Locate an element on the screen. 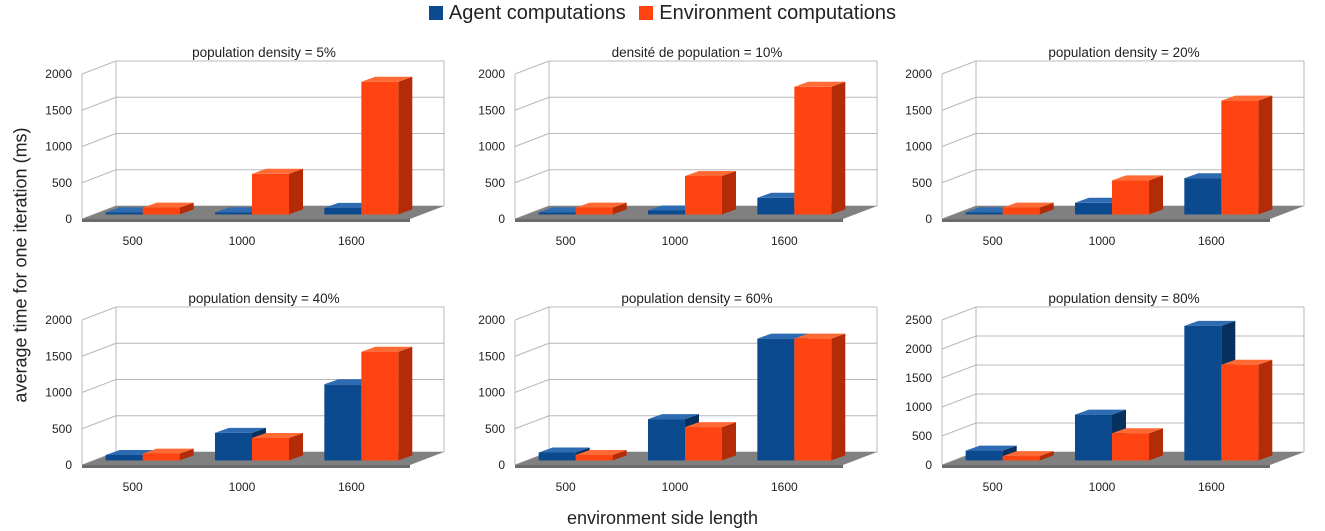 This screenshot has width=1325, height=531. legend-swatch-agent is located at coordinates (435, 13).